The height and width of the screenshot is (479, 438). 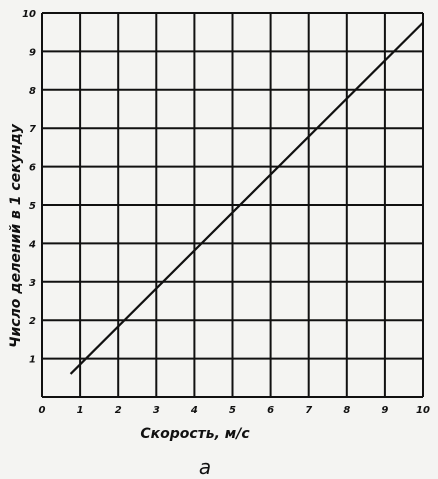 I want to click on y-axis-label: Число делений в 1 секунду, so click(x=16, y=235).